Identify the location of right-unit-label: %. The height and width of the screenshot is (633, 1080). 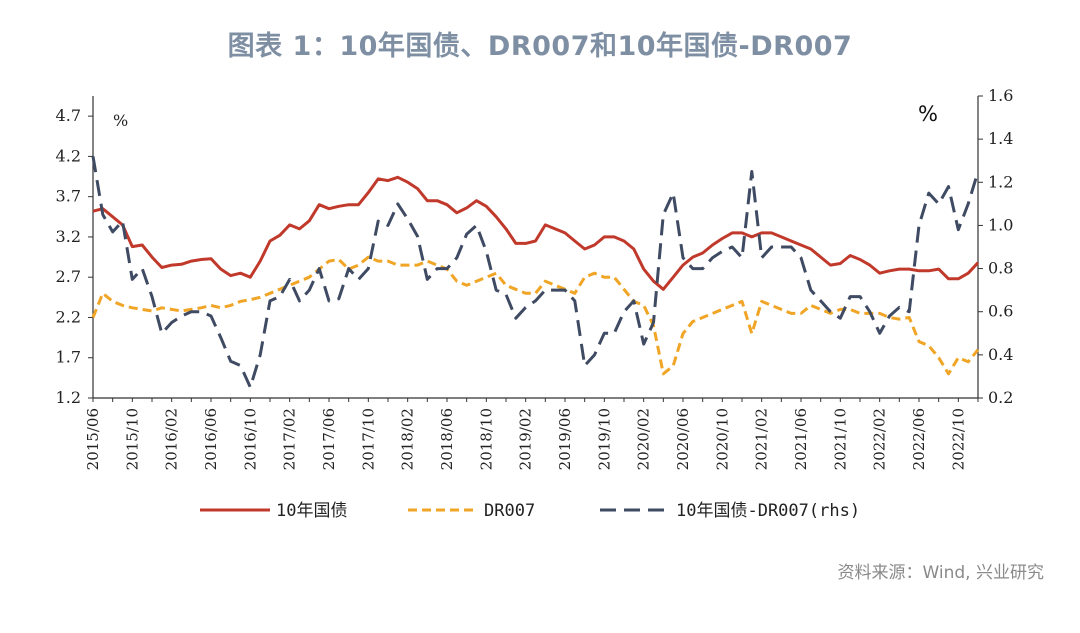
(928, 114).